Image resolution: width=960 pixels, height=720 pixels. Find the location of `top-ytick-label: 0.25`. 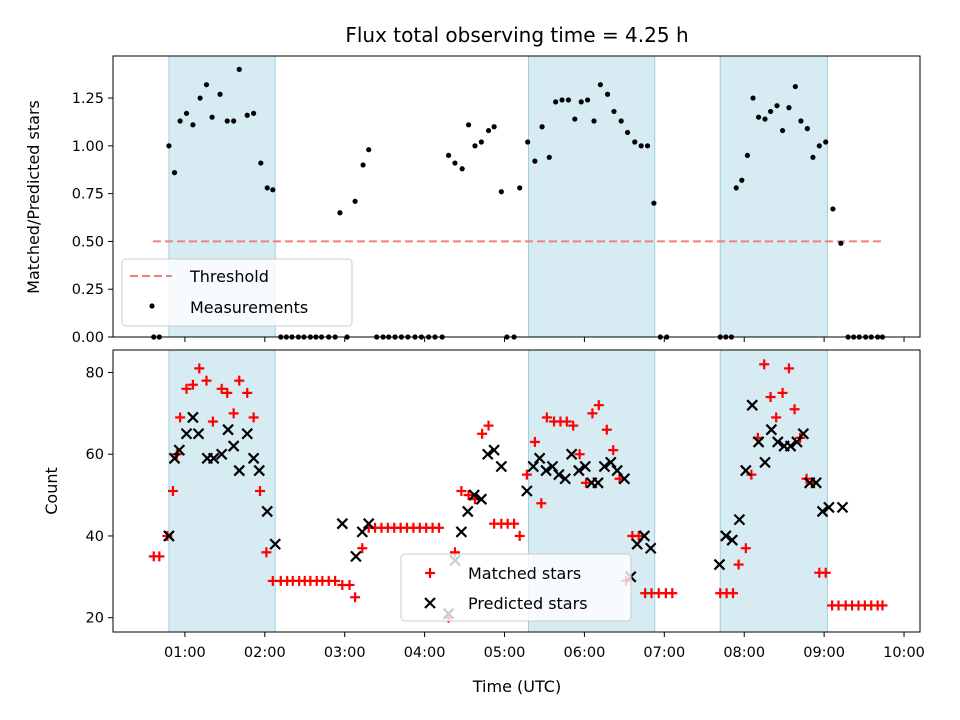

top-ytick-label: 0.25 is located at coordinates (88, 290).